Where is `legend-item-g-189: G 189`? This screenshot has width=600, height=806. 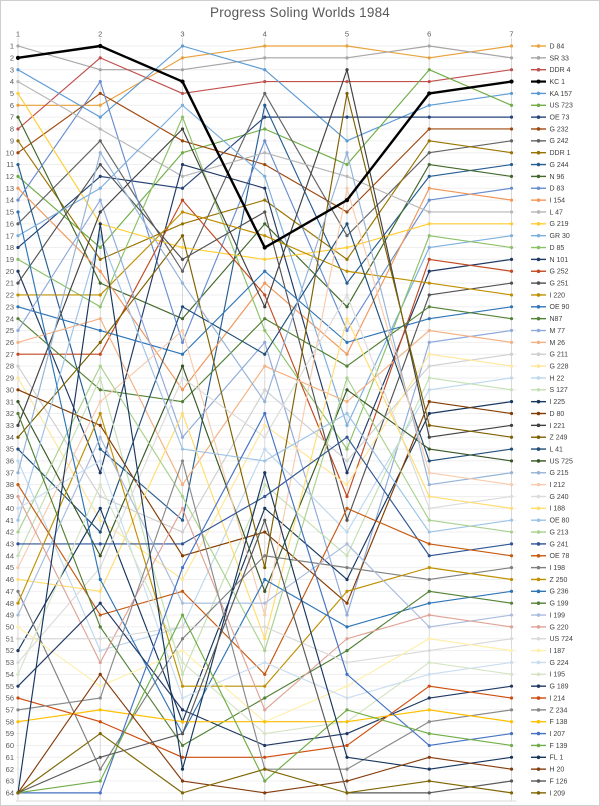 legend-item-g-189: G 189 is located at coordinates (550, 687).